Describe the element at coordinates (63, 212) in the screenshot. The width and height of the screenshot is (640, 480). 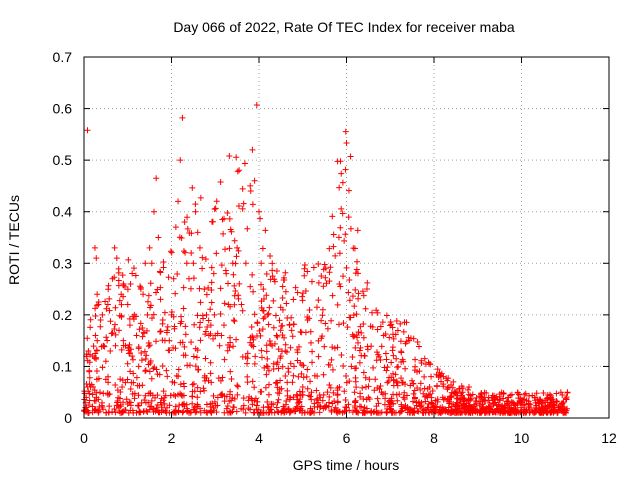
I see `y-tick-label: 0.4` at that location.